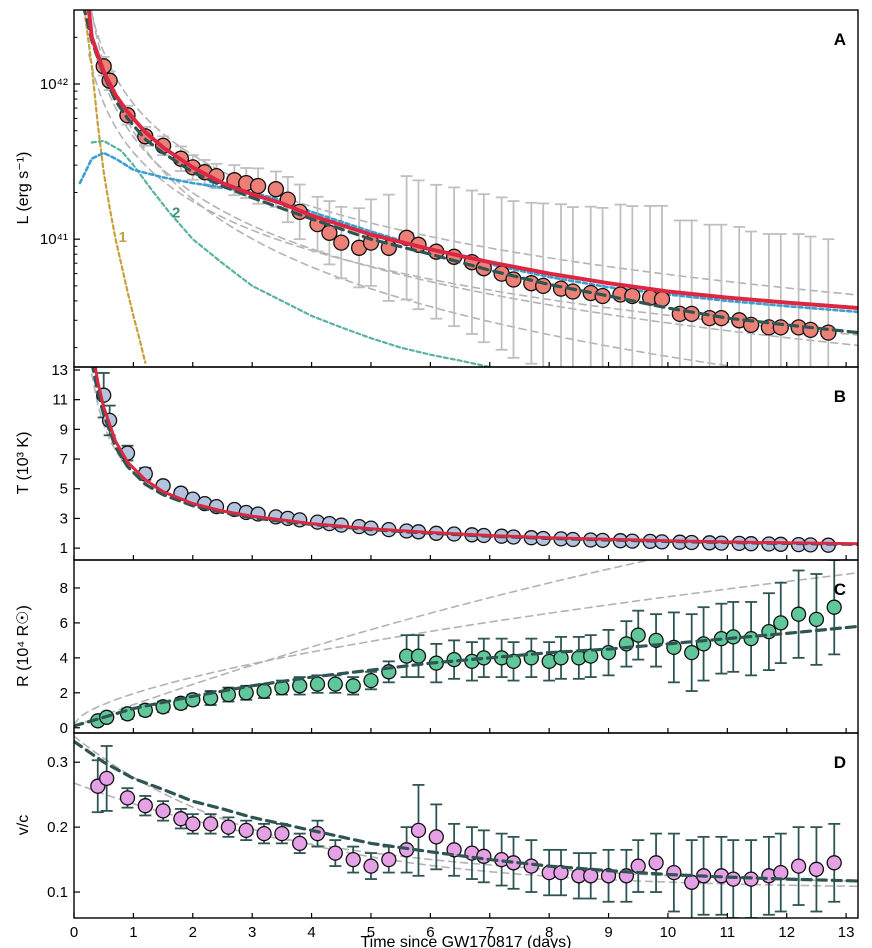  What do you see at coordinates (54, 239) in the screenshot?
I see `y-tick-label: 10⁴¹` at bounding box center [54, 239].